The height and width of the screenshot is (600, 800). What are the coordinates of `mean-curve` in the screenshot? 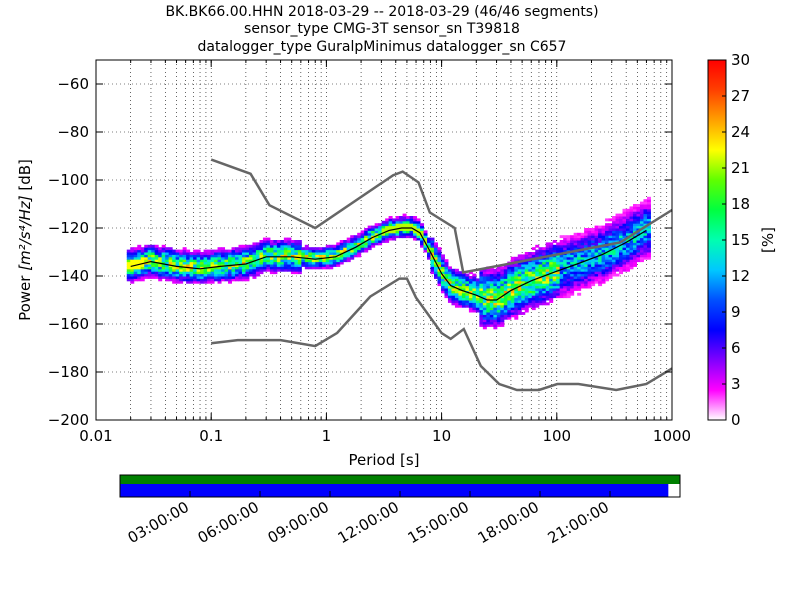 It's located at (388, 264).